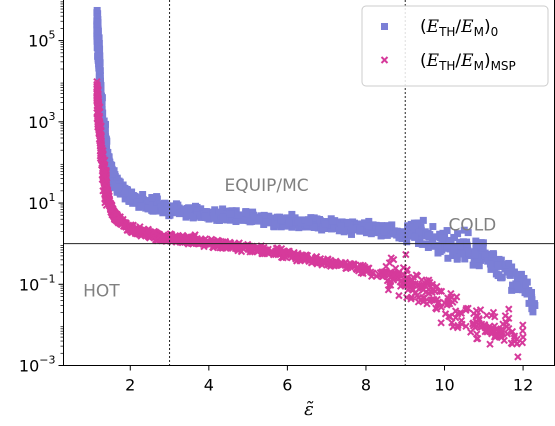 The width and height of the screenshot is (555, 426). What do you see at coordinates (448, 62) in the screenshot?
I see `legend-entry-MSP: (ETH/EM)MSP` at bounding box center [448, 62].